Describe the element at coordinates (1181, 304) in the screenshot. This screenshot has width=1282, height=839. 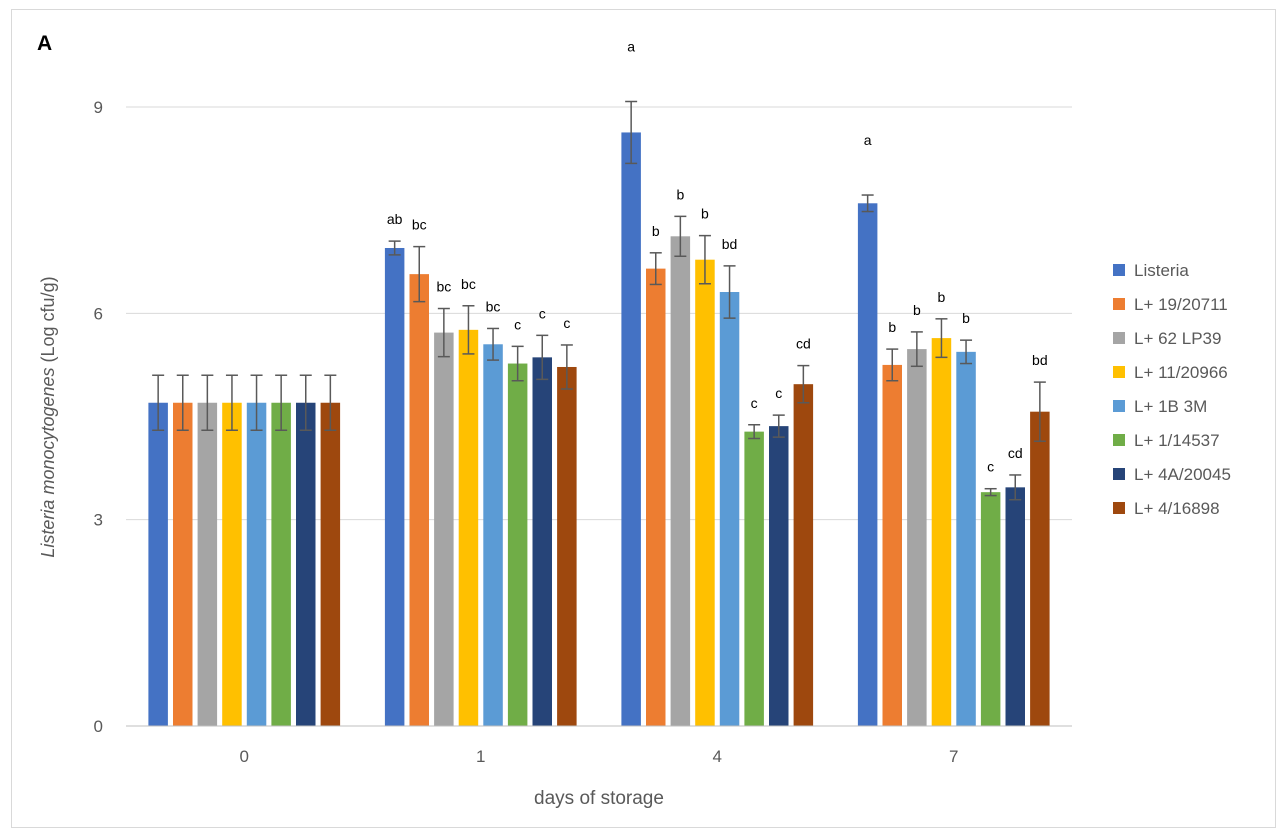
I see `legend-label: L+ 19/20711` at that location.